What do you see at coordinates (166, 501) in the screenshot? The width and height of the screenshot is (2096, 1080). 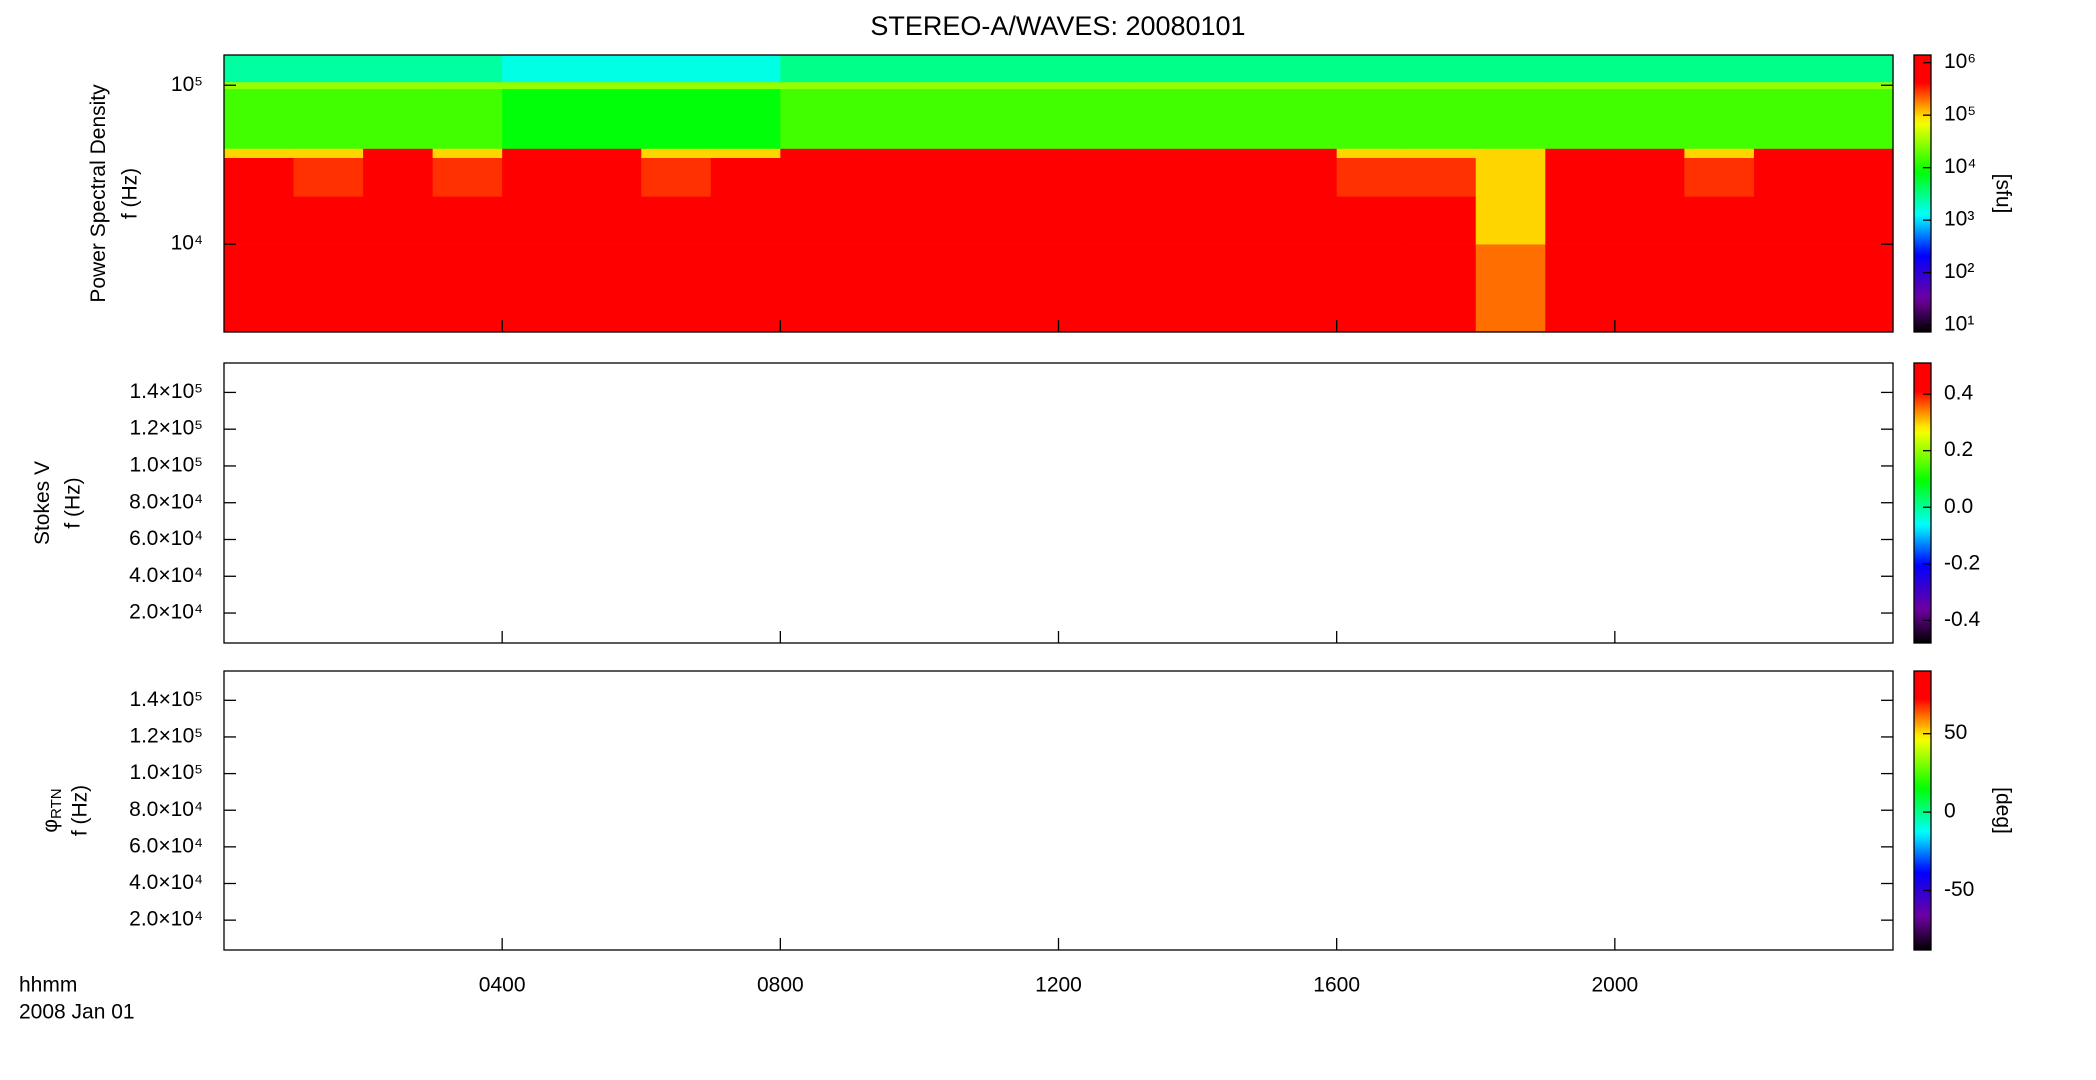 I see `y-tick-label: 8.0×10⁴` at bounding box center [166, 501].